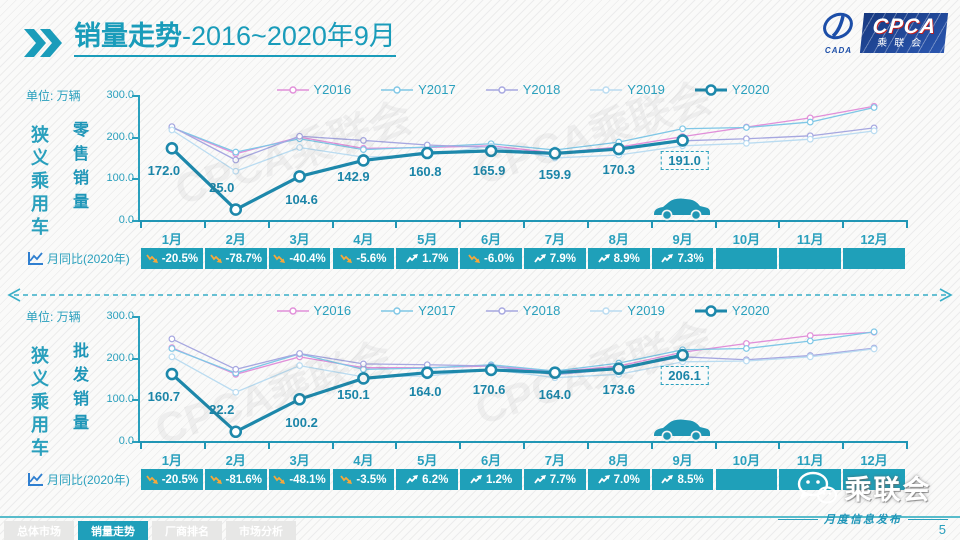 The image size is (960, 540). What do you see at coordinates (172, 479) in the screenshot?
I see `yoy-cell: -20.5%` at bounding box center [172, 479].